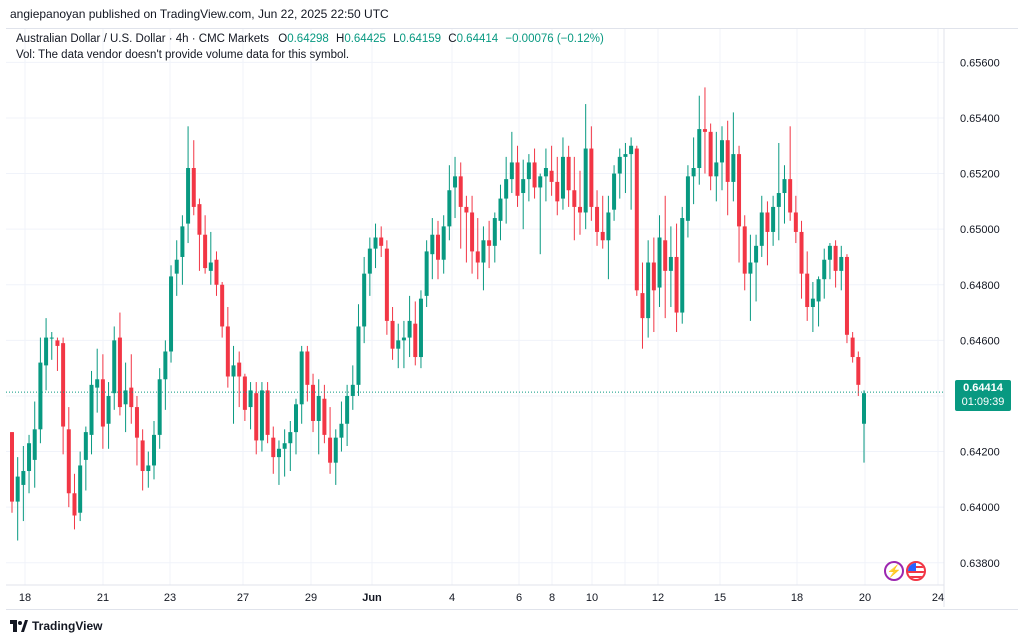 This screenshot has width=1024, height=642. I want to click on y-tick-label: 0.64000, so click(980, 508).